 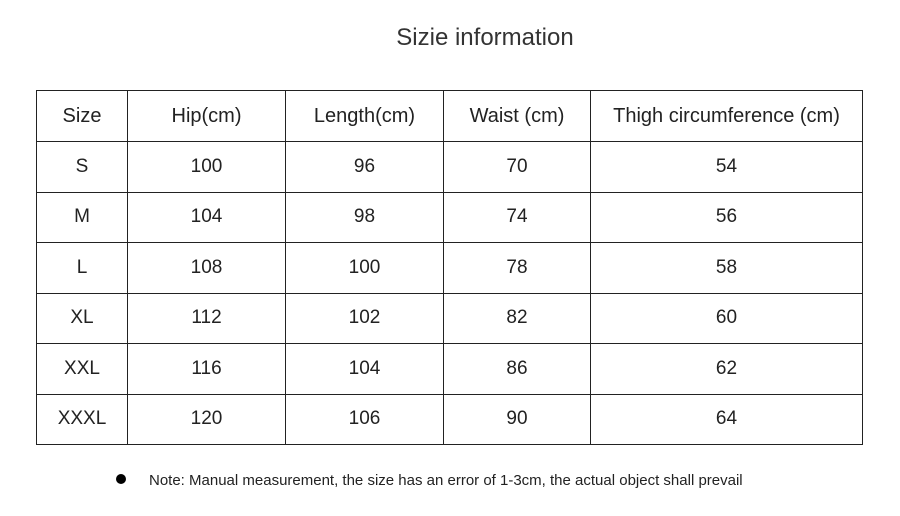 I want to click on table-cell: XXXL, so click(x=82, y=419).